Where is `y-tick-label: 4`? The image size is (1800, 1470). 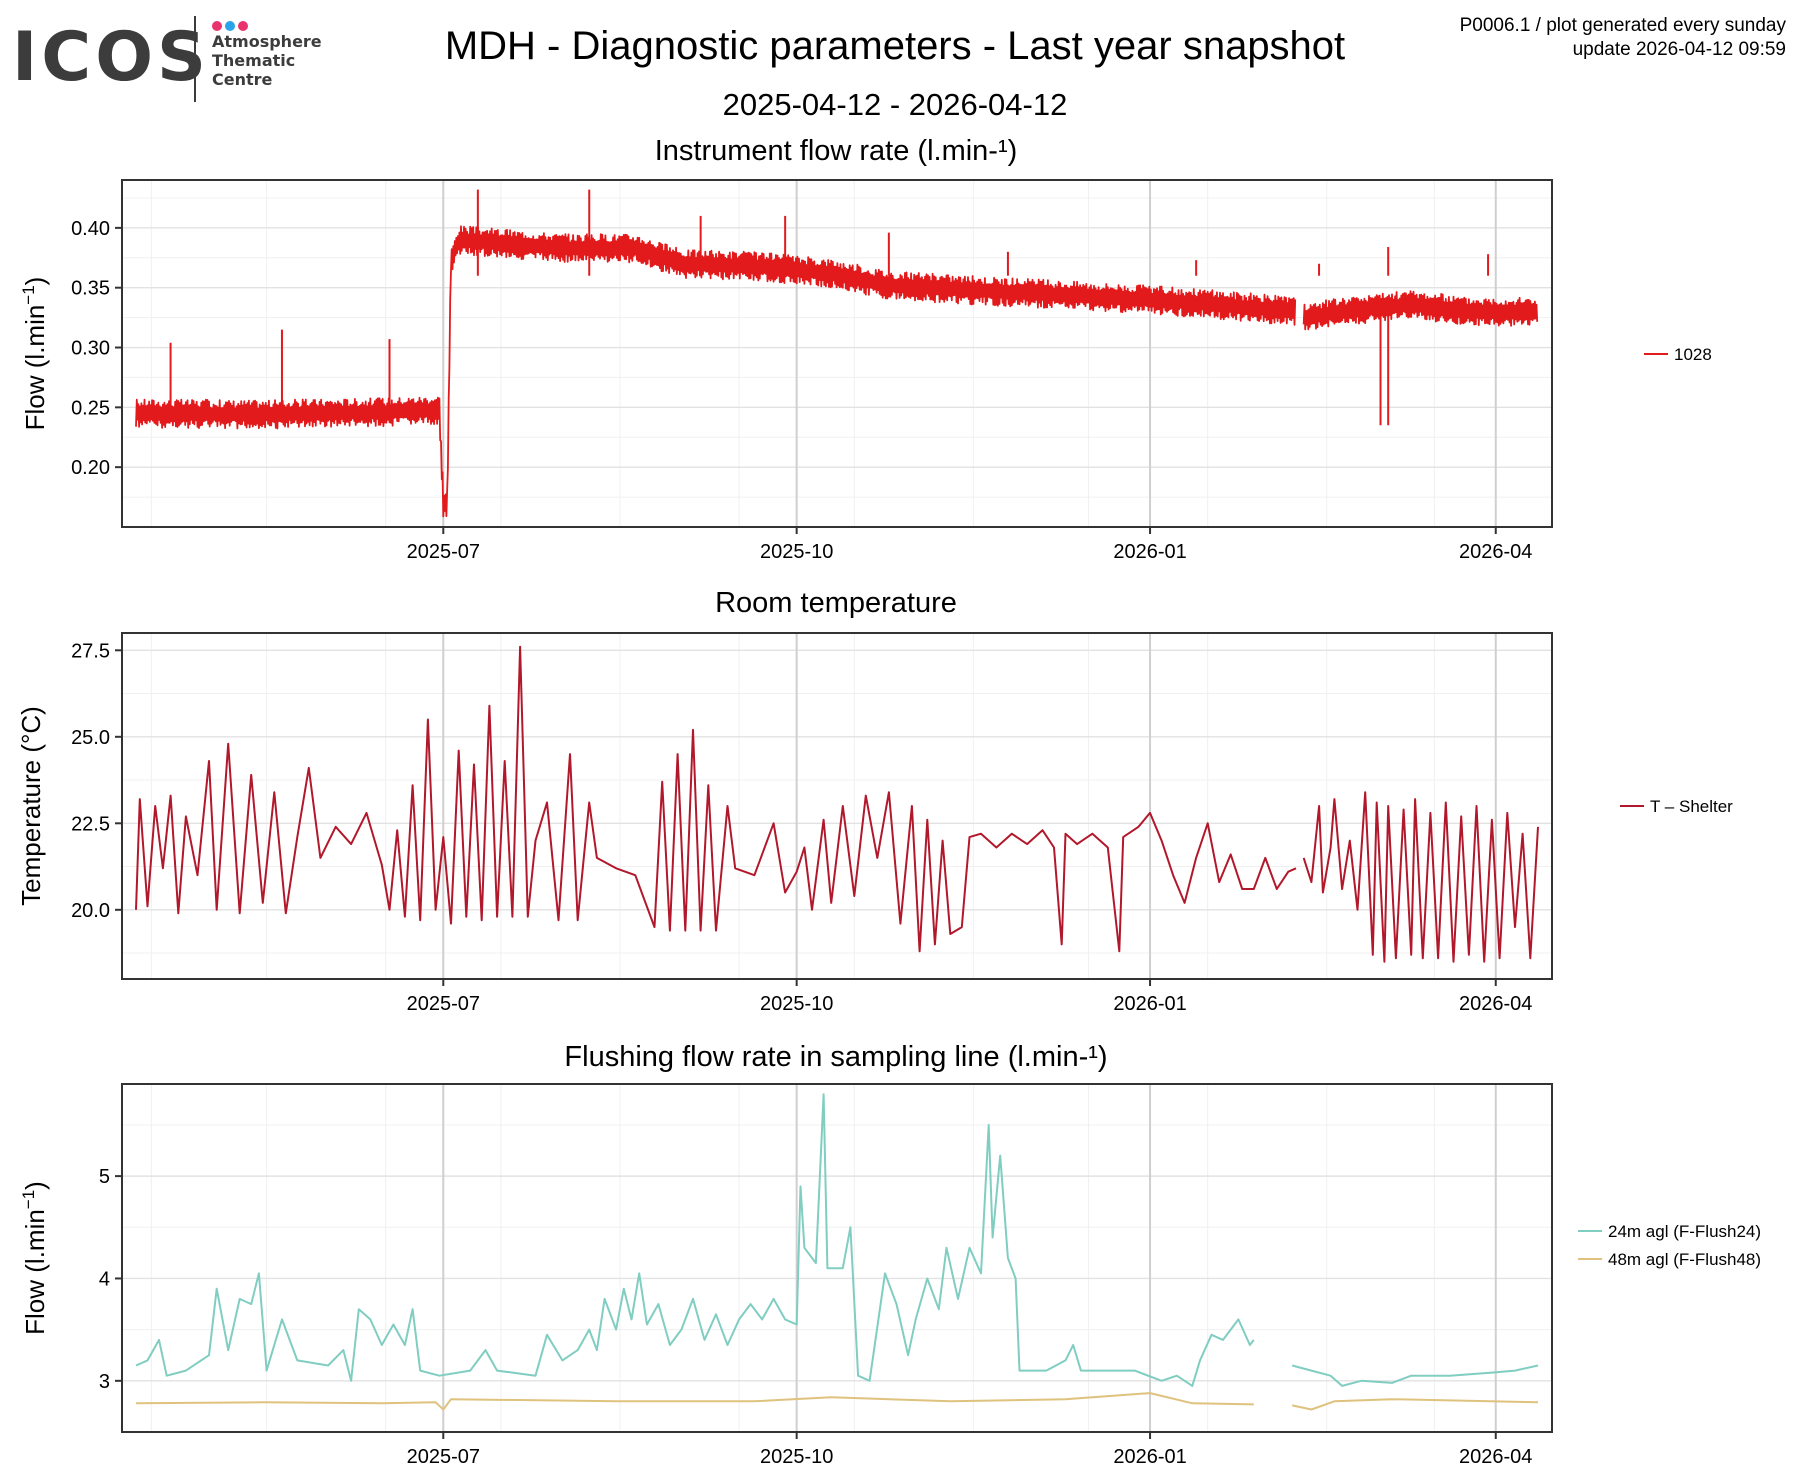 y-tick-label: 4 is located at coordinates (104, 1279).